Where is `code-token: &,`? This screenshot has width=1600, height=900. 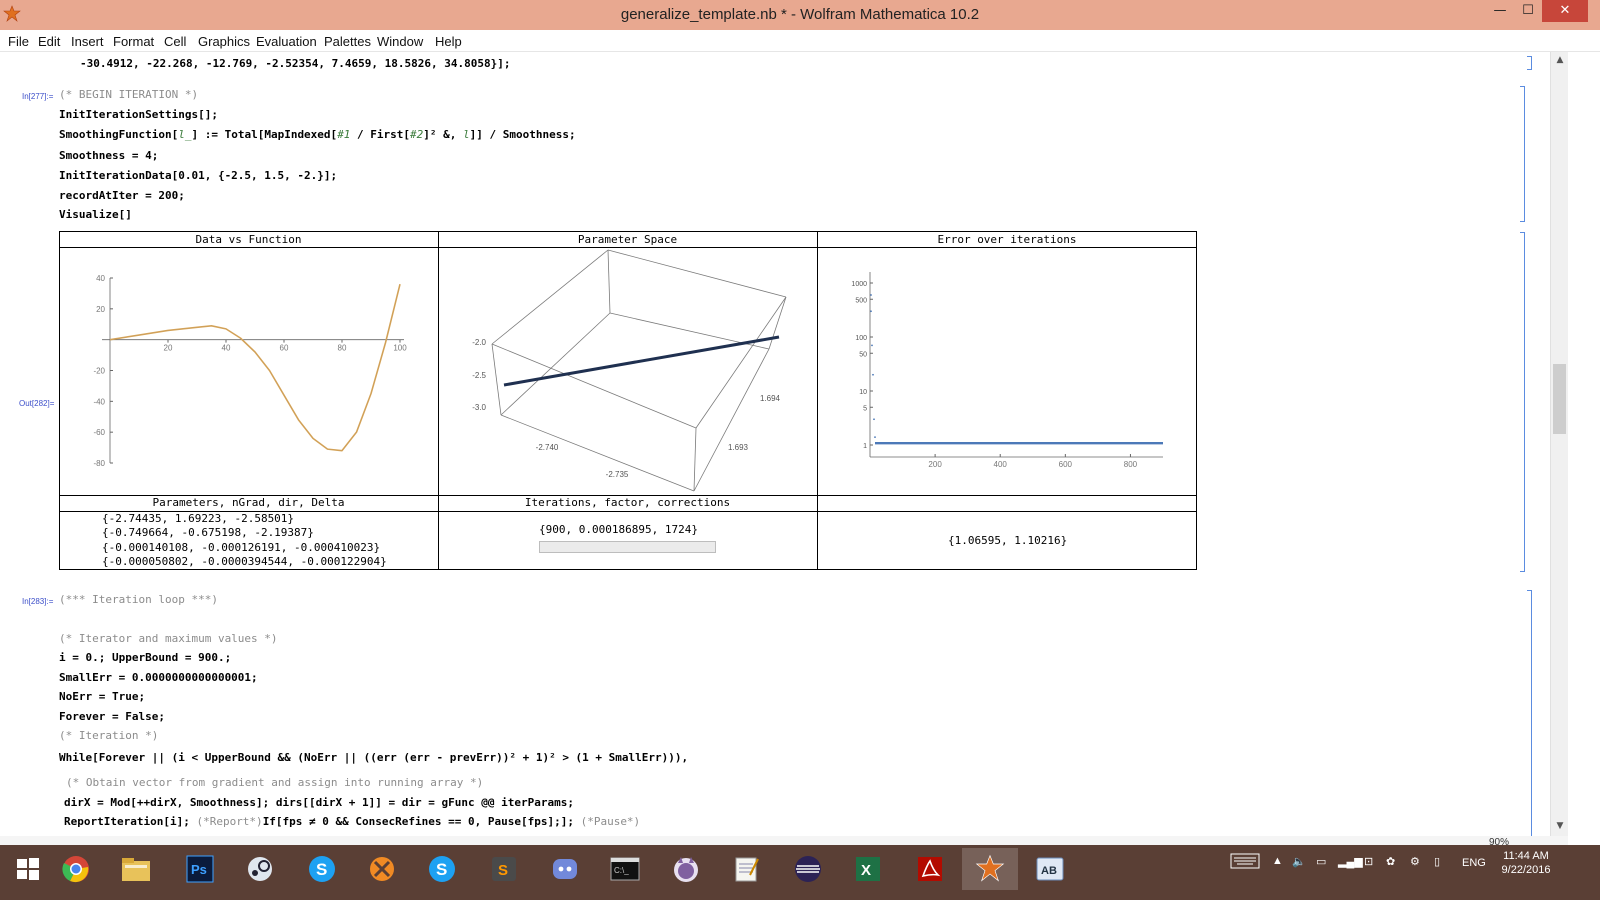
code-token: &, is located at coordinates (450, 134).